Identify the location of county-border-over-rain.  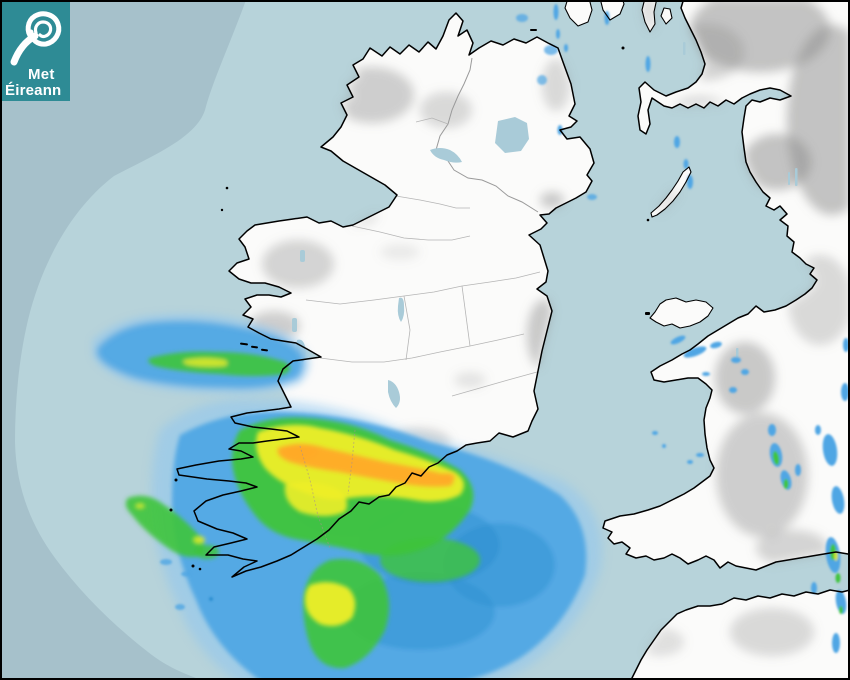
(327, 489).